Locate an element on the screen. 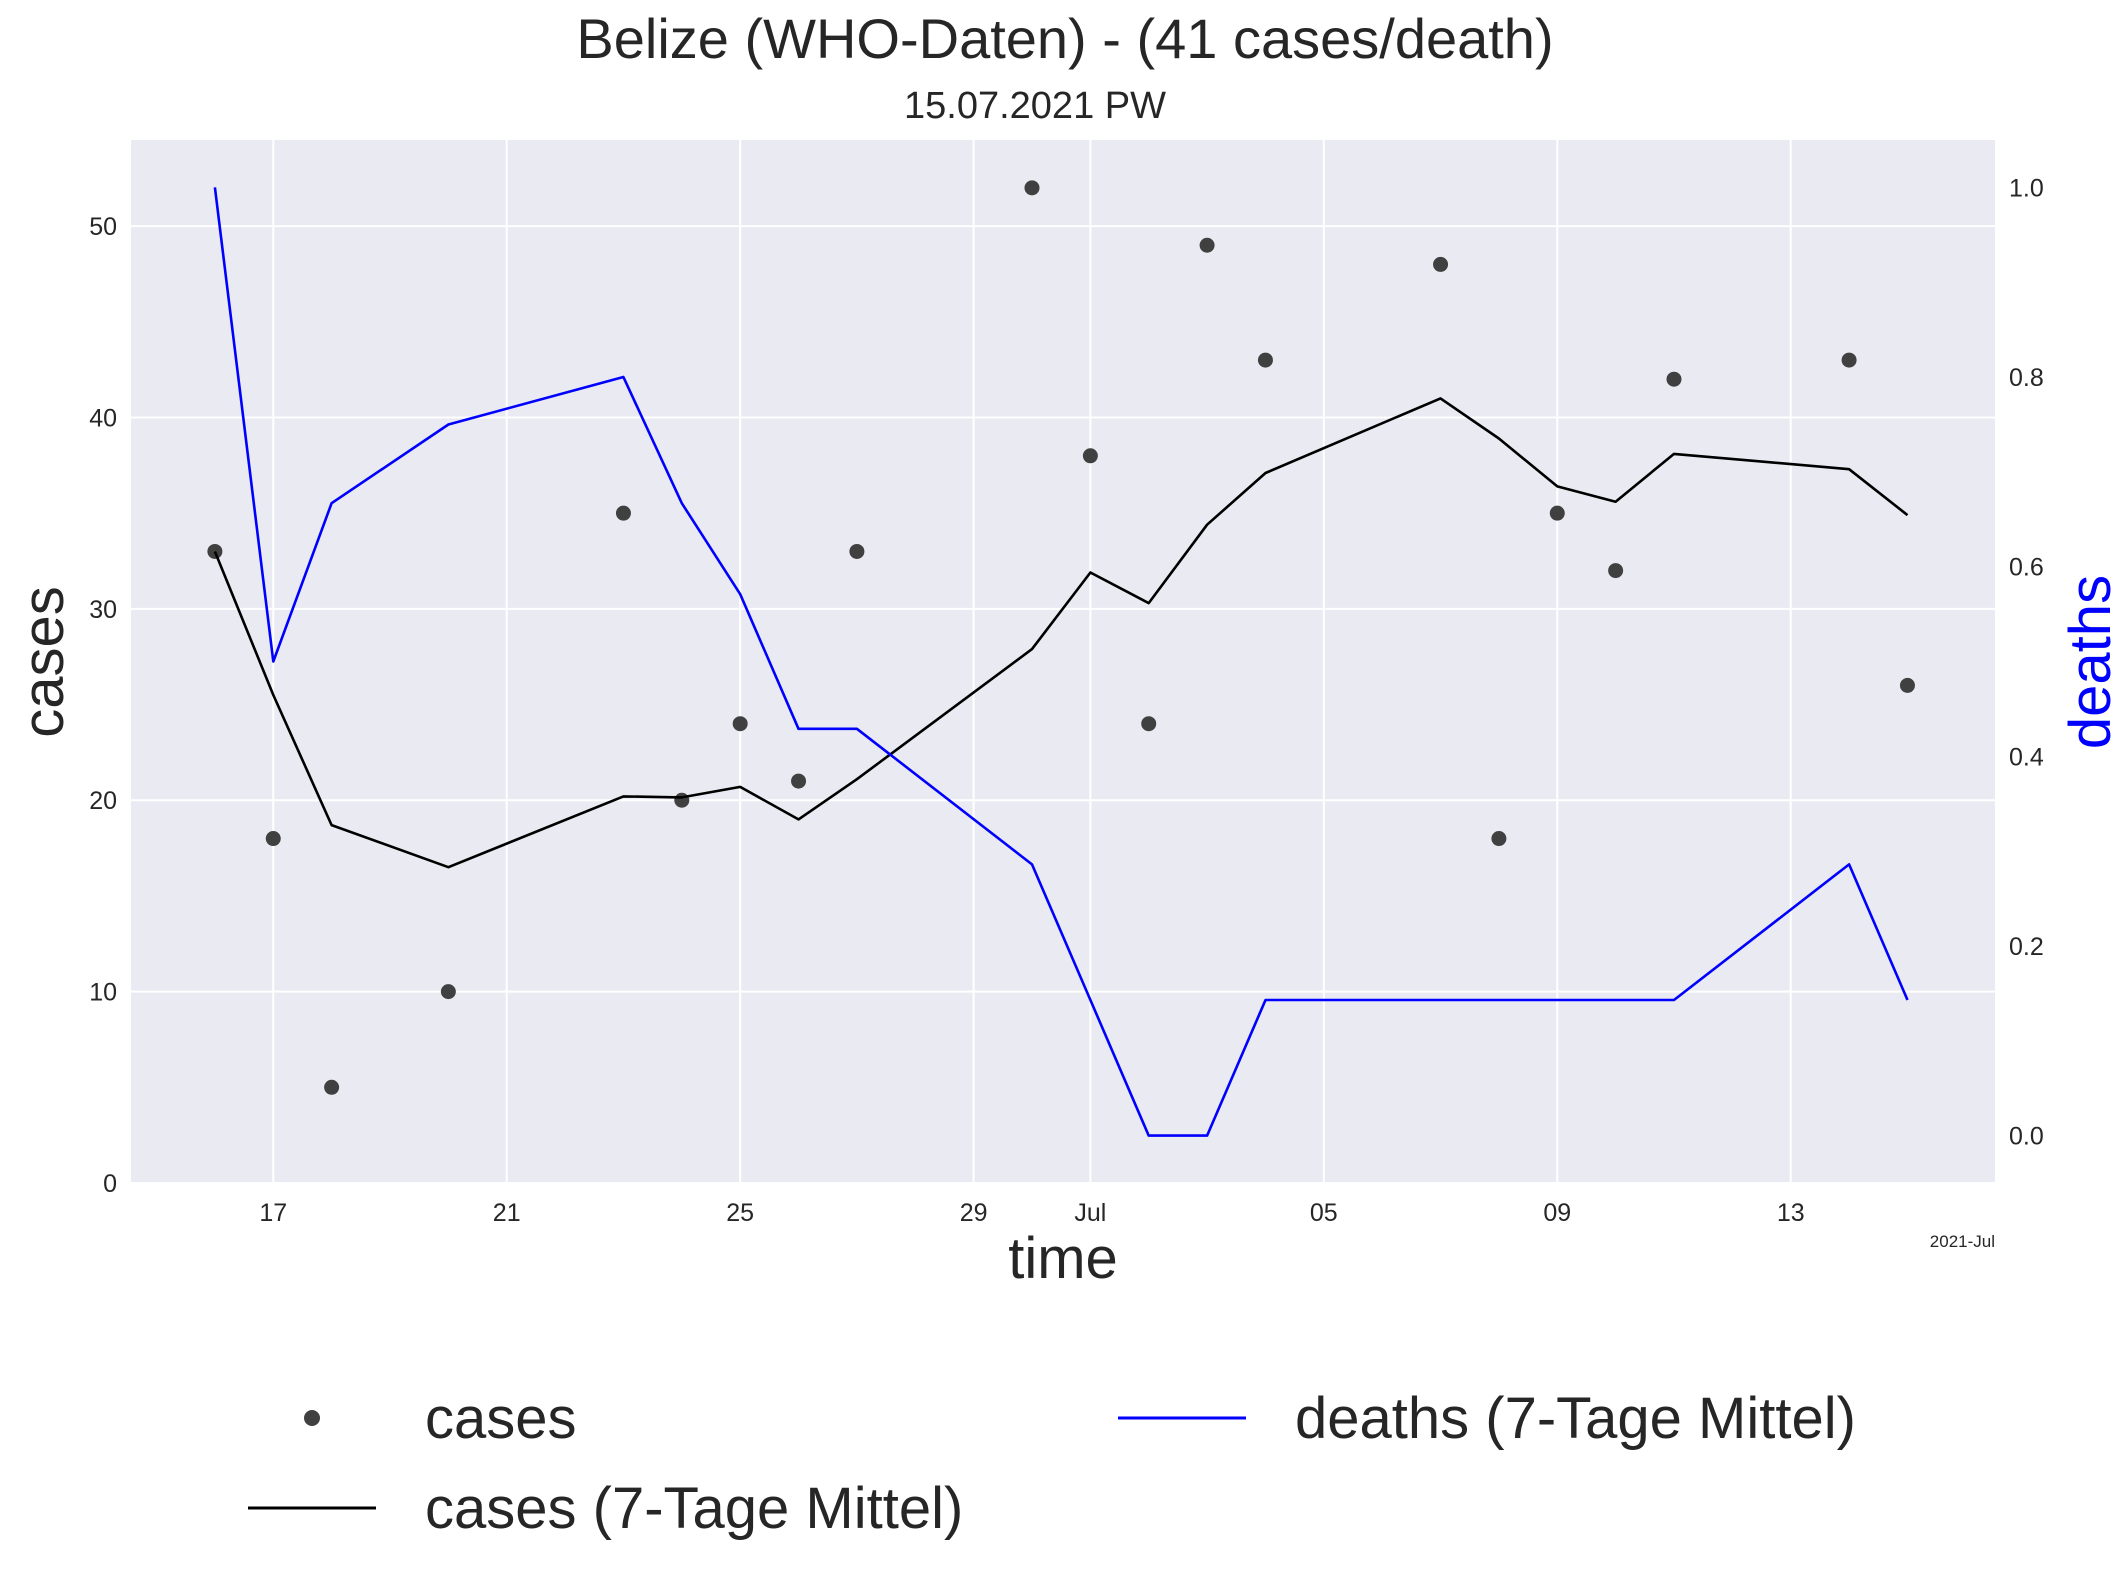  y-left-tick-label: 20 is located at coordinates (103, 801).